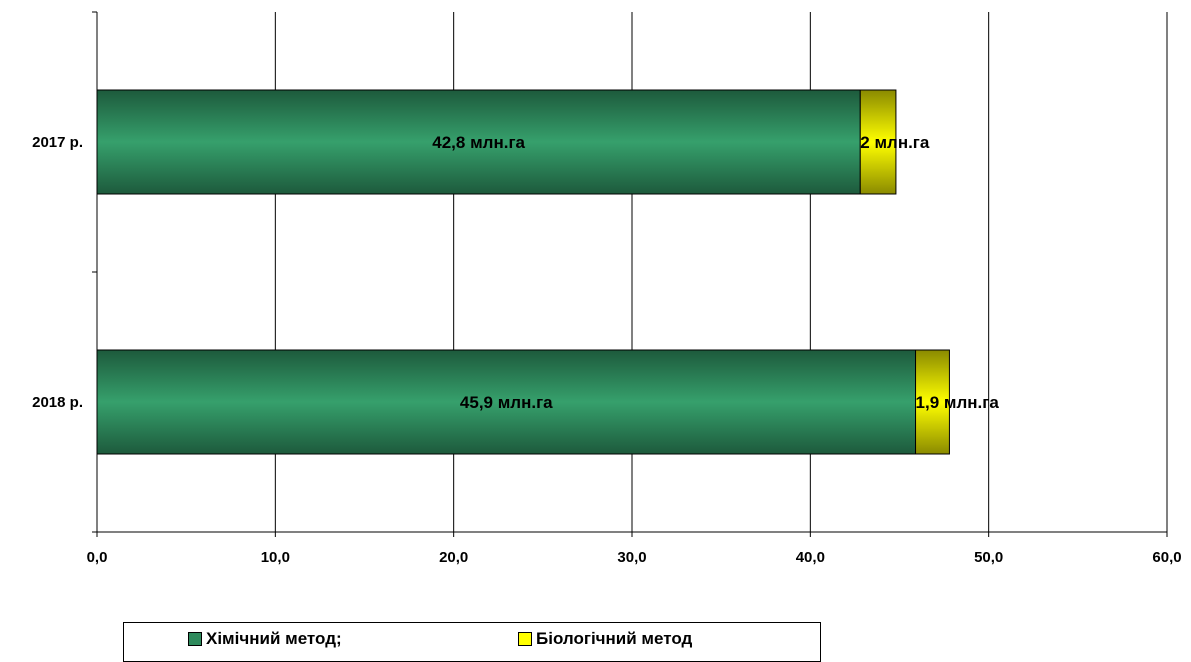 Image resolution: width=1191 pixels, height=662 pixels. What do you see at coordinates (1166, 557) in the screenshot?
I see `x-tick-label: 60,0` at bounding box center [1166, 557].